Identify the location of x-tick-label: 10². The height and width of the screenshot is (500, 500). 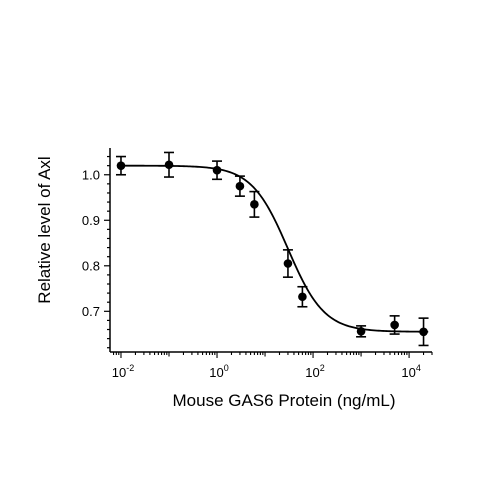
(314, 371).